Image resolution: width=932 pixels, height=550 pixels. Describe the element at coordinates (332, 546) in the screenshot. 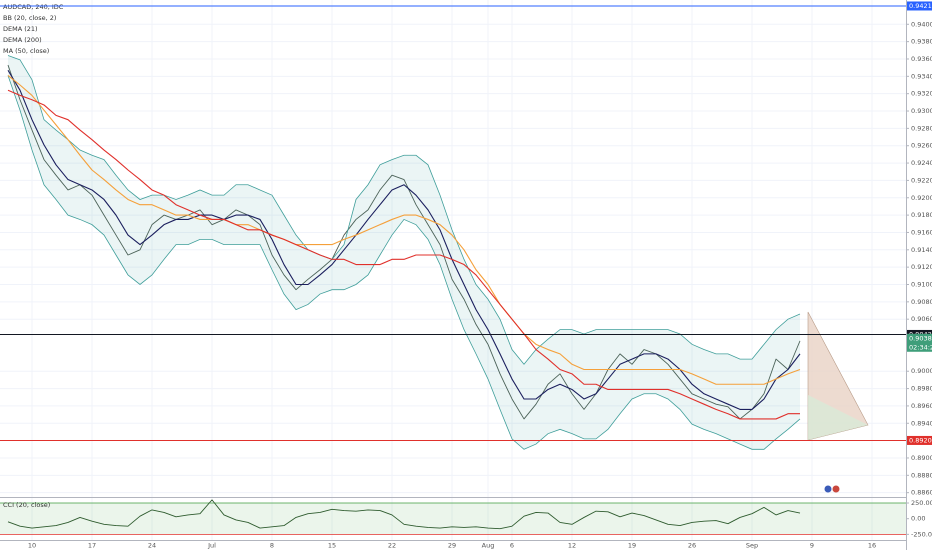

I see `x-tick-label: 15` at that location.